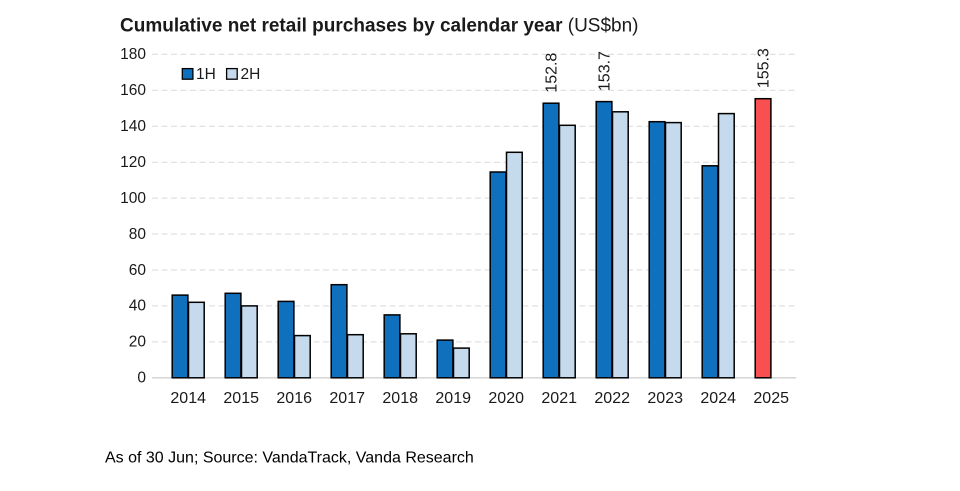  What do you see at coordinates (251, 74) in the screenshot?
I see `svg-text: 2H` at bounding box center [251, 74].